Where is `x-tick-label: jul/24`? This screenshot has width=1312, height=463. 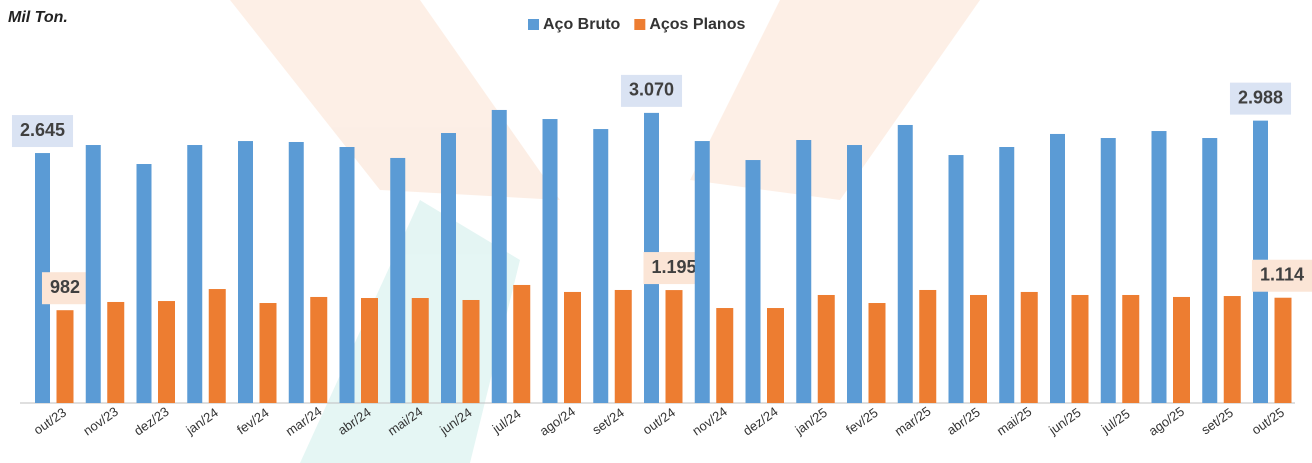 x-tick-label: jul/24 is located at coordinates (506, 421).